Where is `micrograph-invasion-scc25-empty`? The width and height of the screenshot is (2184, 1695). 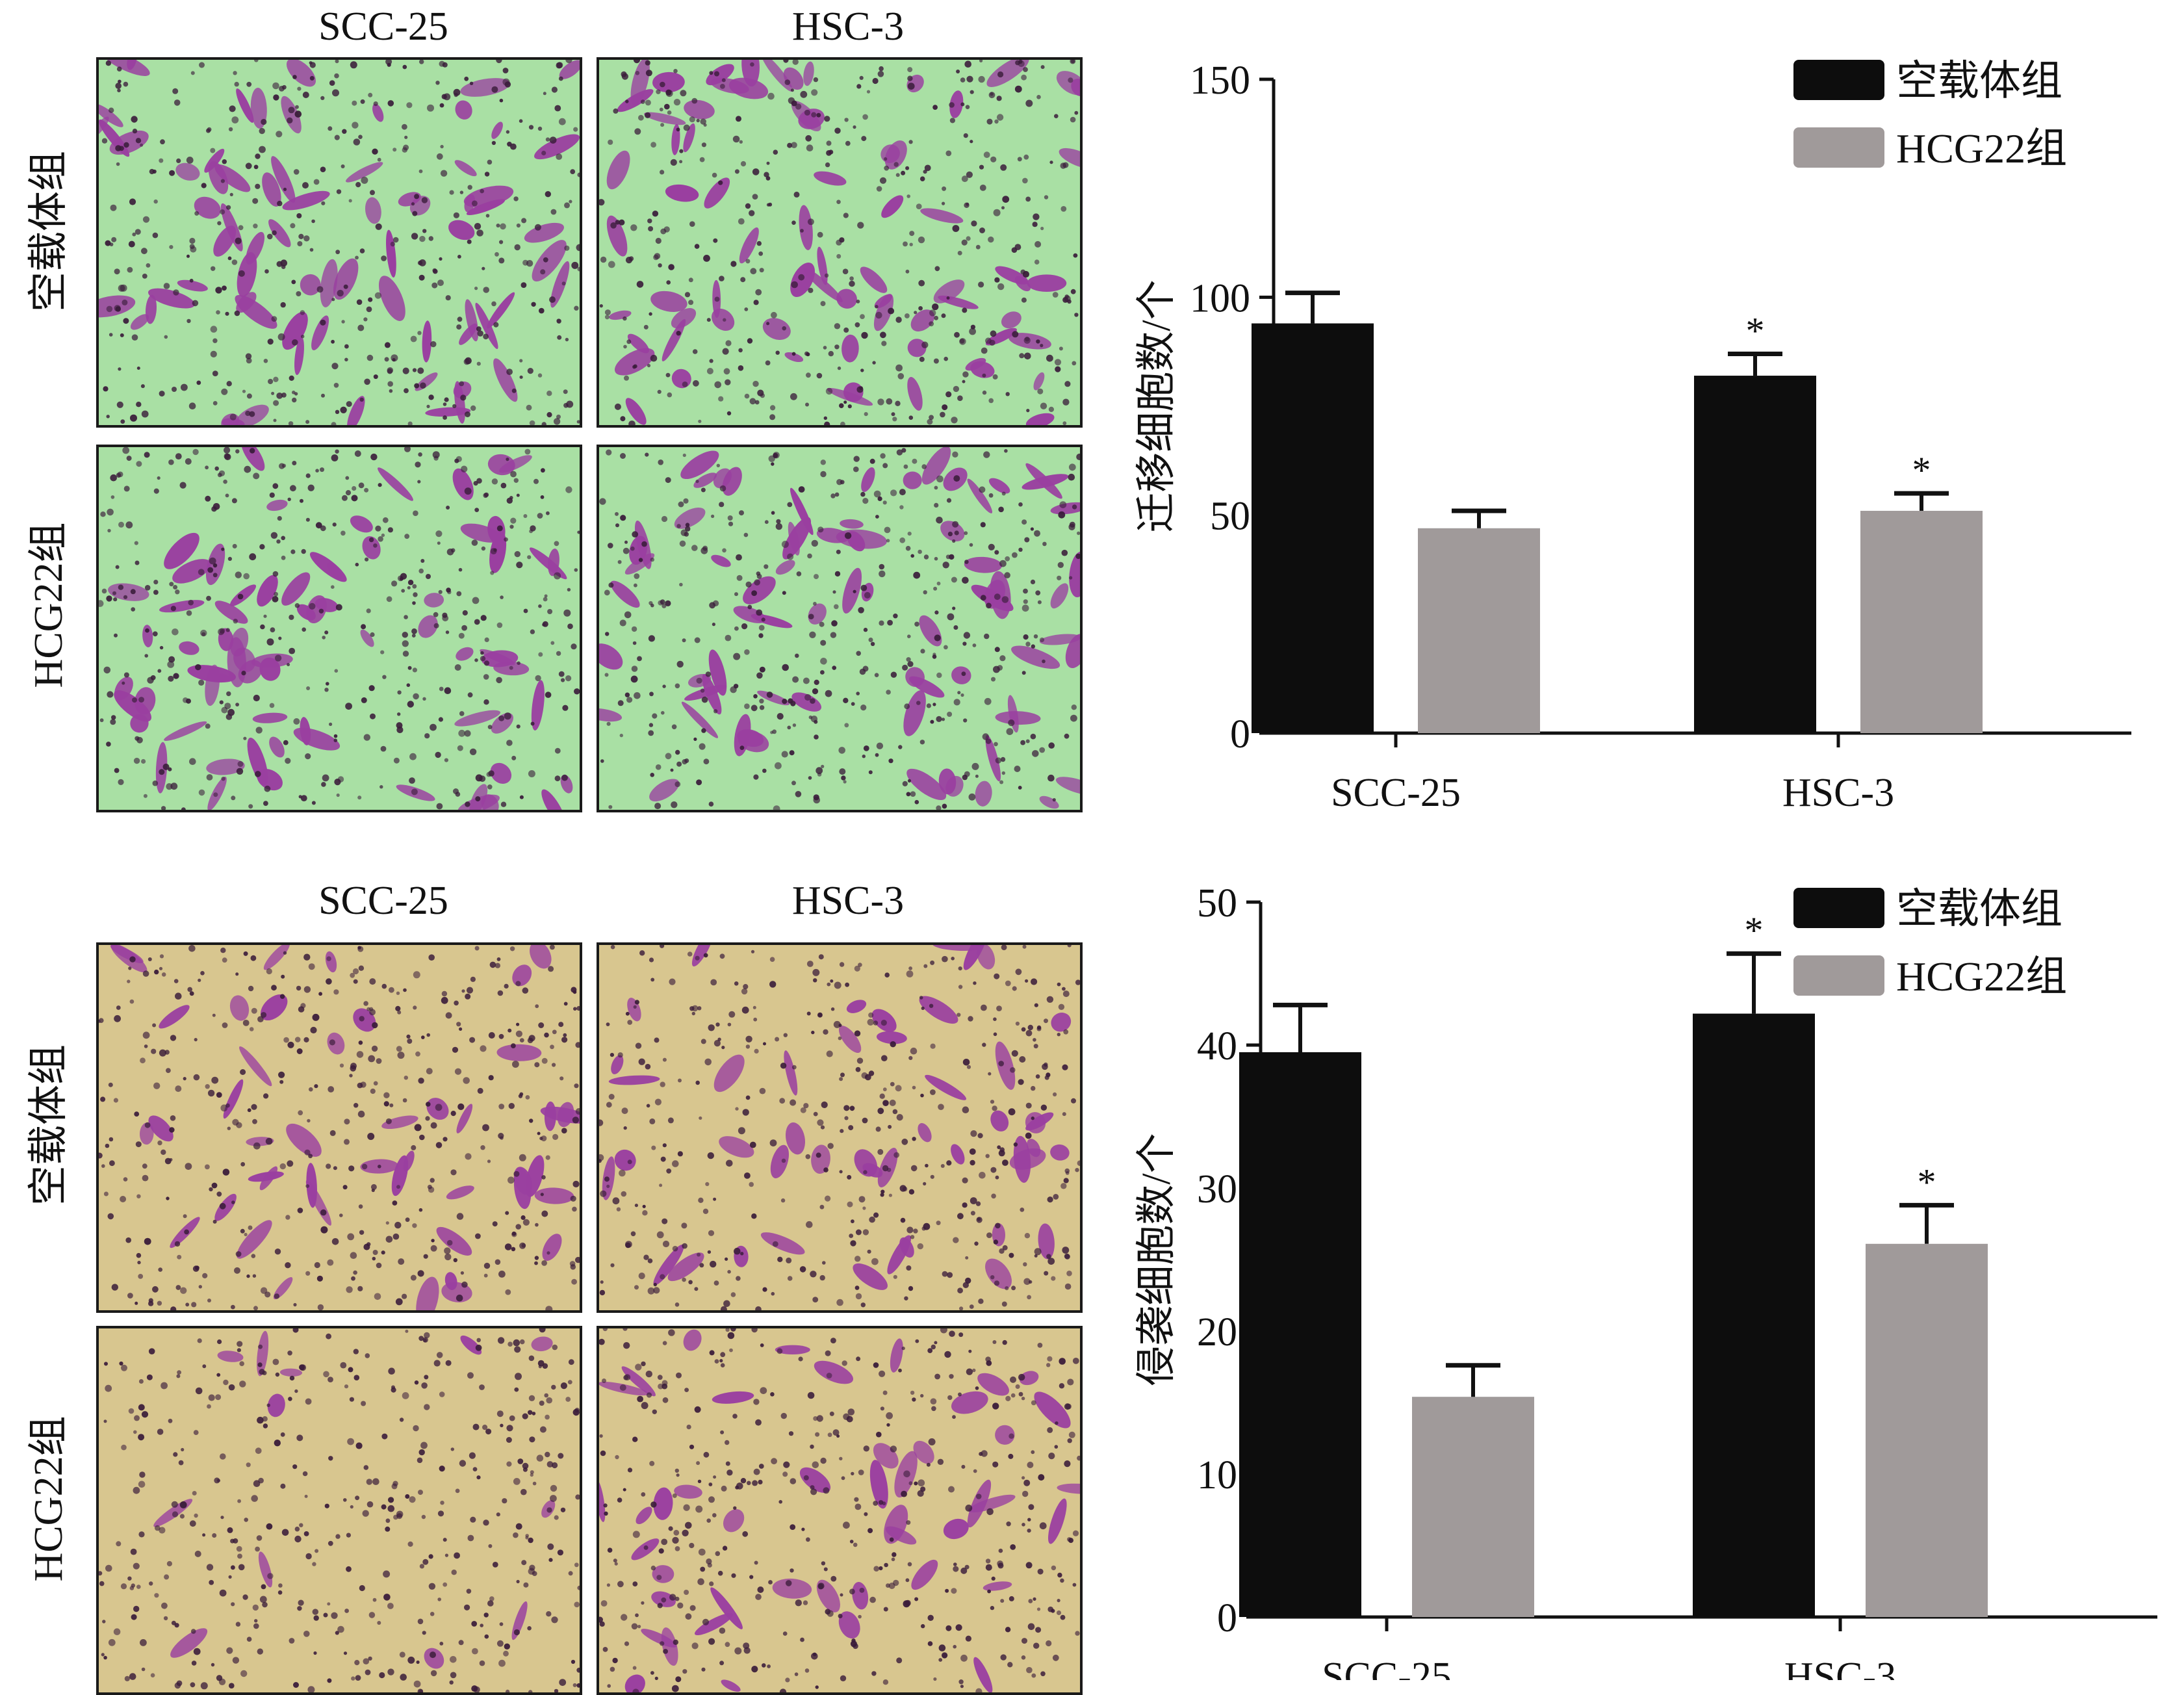 micrograph-invasion-scc25-empty is located at coordinates (339, 1127).